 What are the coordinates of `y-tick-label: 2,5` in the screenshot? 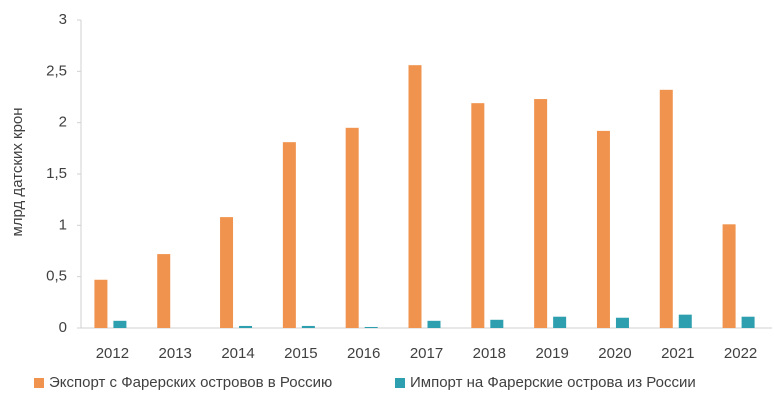 It's located at (56, 70).